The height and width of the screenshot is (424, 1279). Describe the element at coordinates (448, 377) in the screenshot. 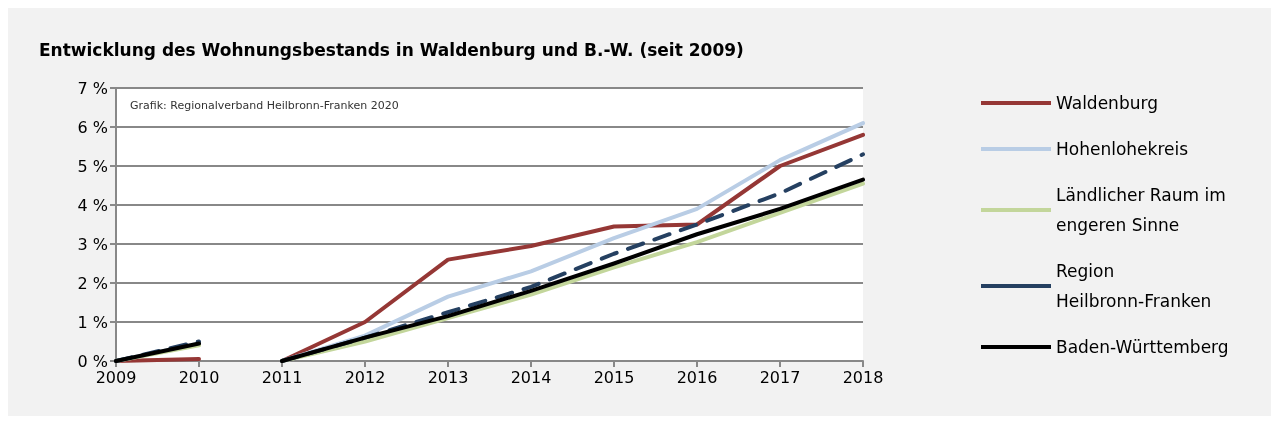

I see `x-tick-label: 2013` at that location.